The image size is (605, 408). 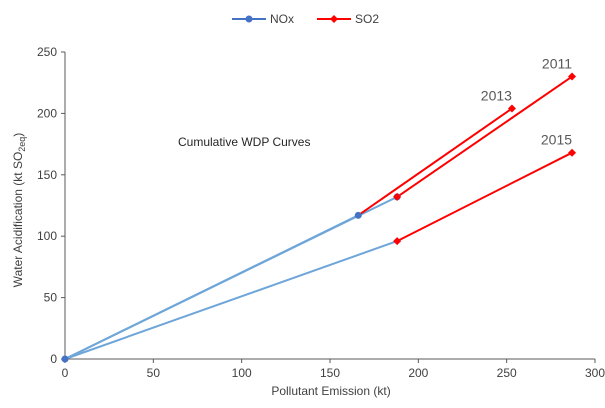 What do you see at coordinates (557, 64) in the screenshot?
I see `annotation-2011: 2011` at bounding box center [557, 64].